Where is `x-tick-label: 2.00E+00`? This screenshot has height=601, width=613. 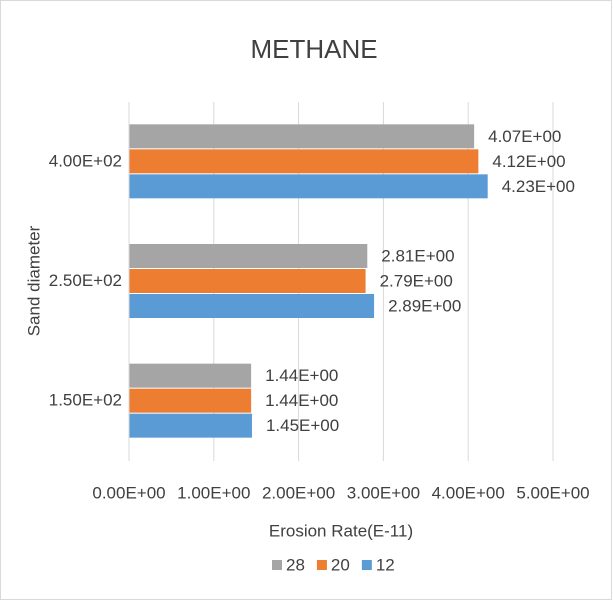
x-tick-label: 2.00E+00 is located at coordinates (298, 492).